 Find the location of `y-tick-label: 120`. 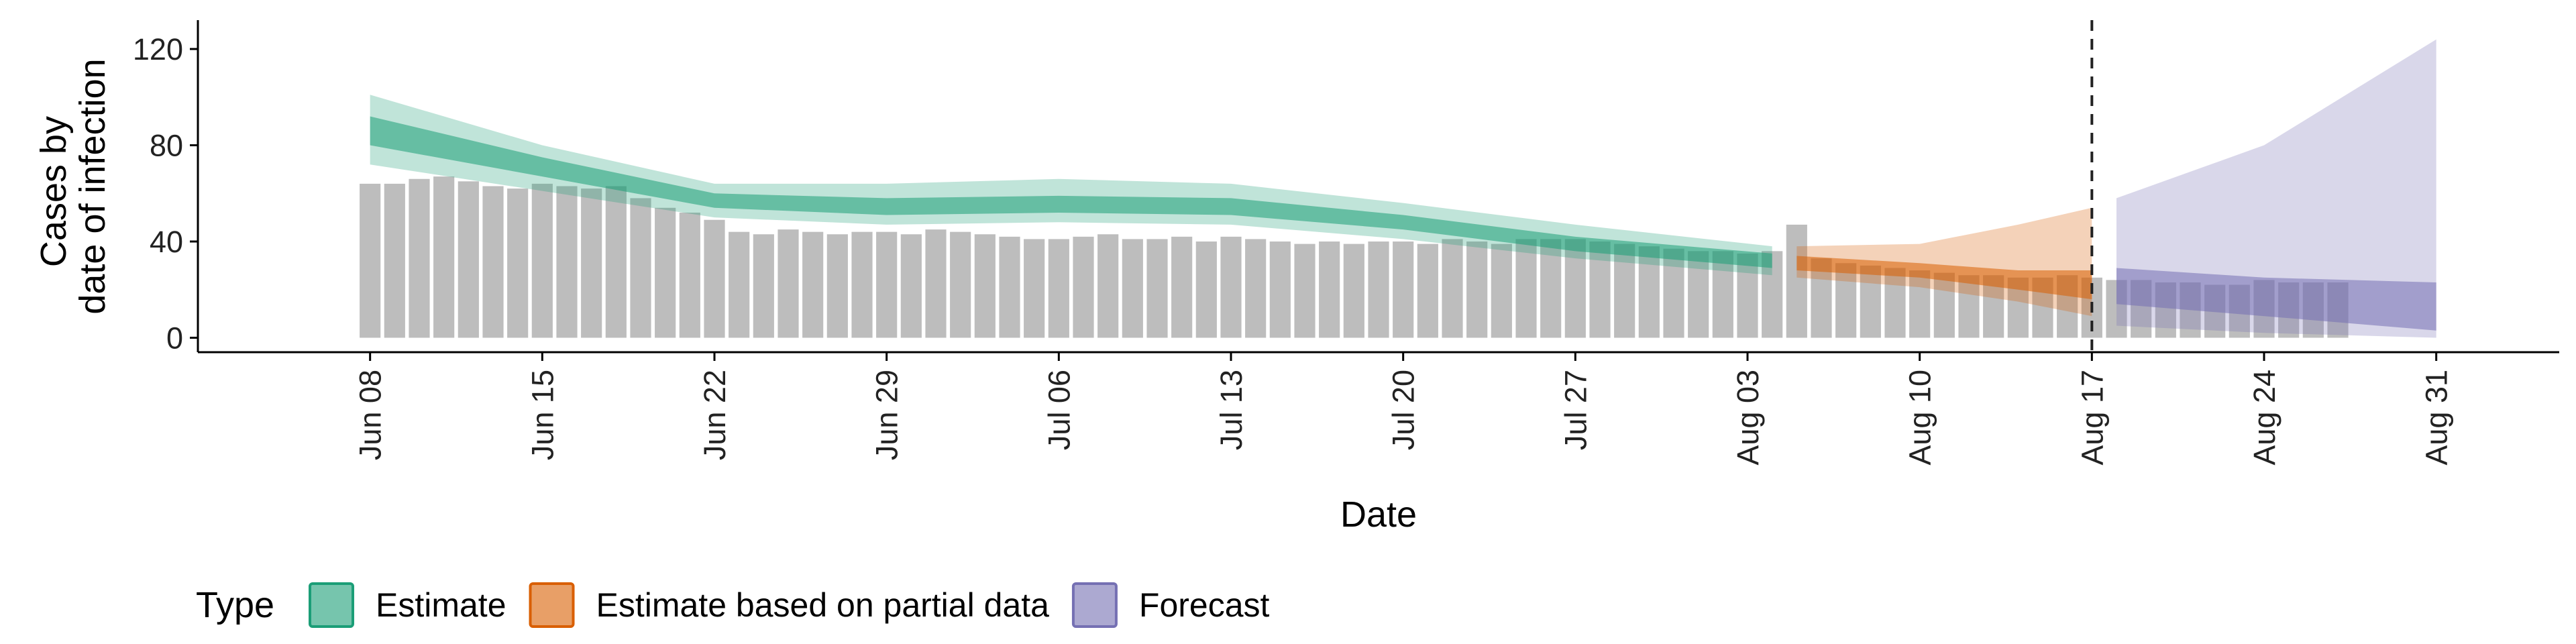

y-tick-label: 120 is located at coordinates (158, 49).